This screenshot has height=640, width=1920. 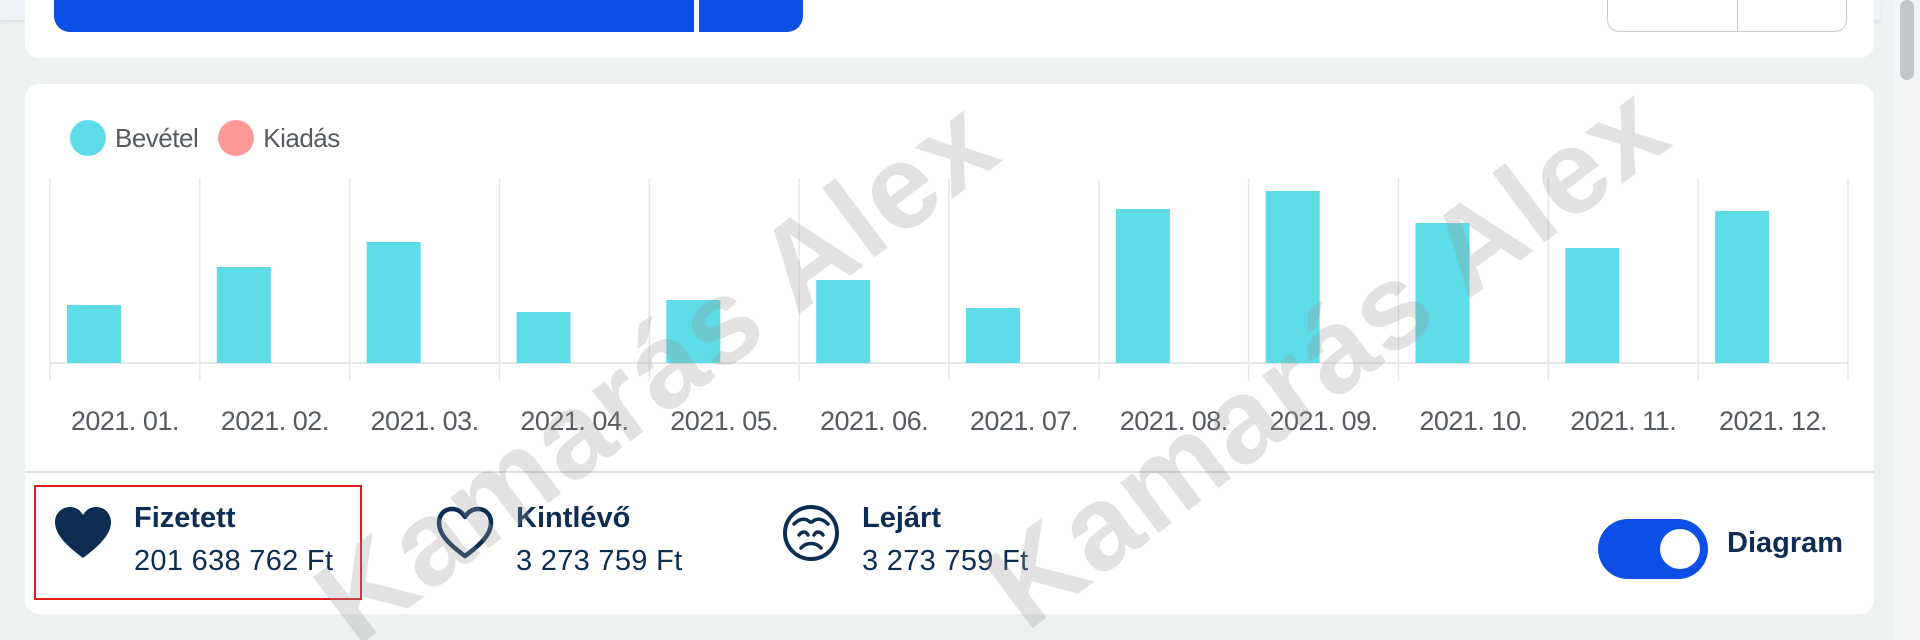 What do you see at coordinates (275, 421) in the screenshot?
I see `x-tick-label: 2021. 02.` at bounding box center [275, 421].